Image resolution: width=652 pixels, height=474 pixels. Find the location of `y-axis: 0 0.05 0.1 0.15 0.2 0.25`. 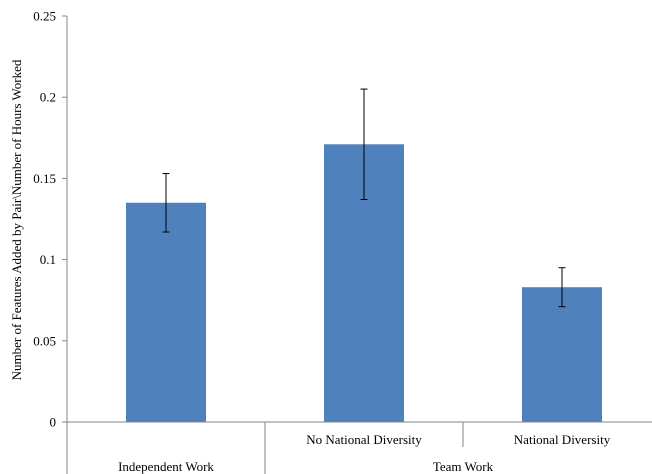

y-axis: 0 0.05 0.1 0.15 0.2 0.25 is located at coordinates (50, 219).